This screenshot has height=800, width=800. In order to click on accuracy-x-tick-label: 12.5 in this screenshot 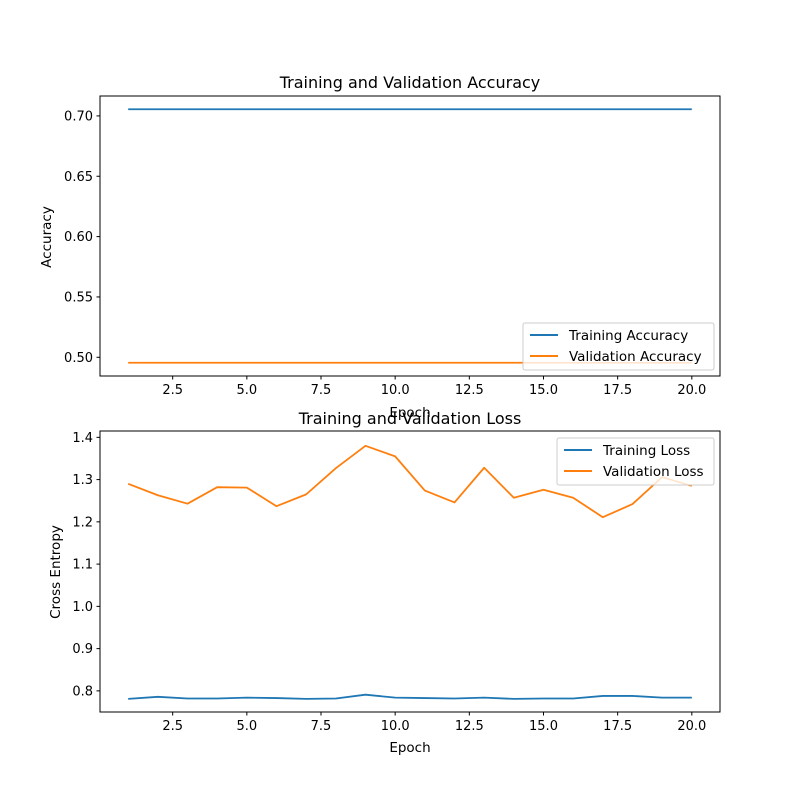, I will do `click(469, 390)`.